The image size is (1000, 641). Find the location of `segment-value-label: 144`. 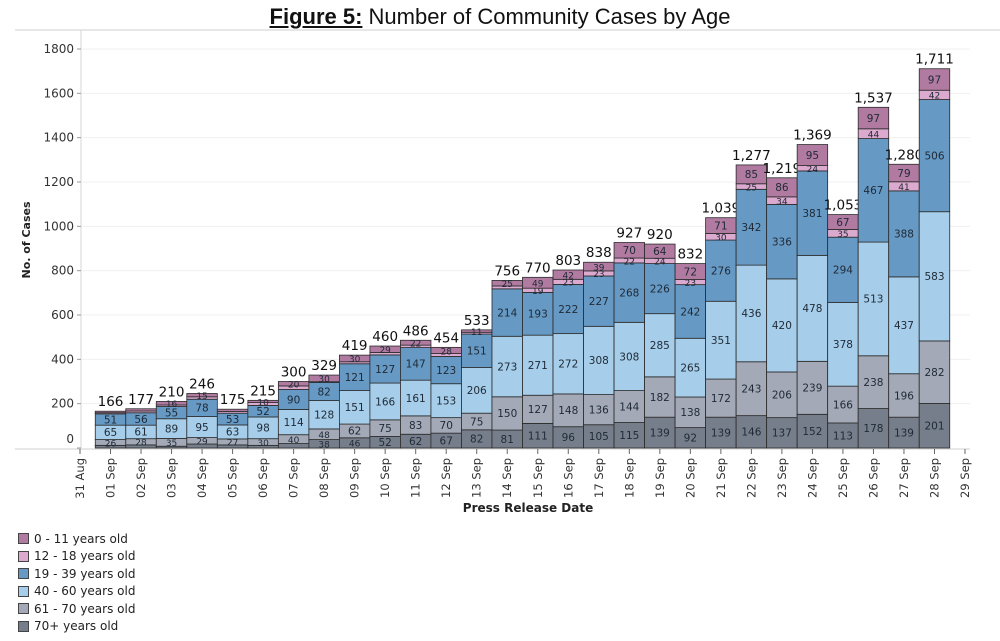

segment-value-label: 144 is located at coordinates (629, 407).